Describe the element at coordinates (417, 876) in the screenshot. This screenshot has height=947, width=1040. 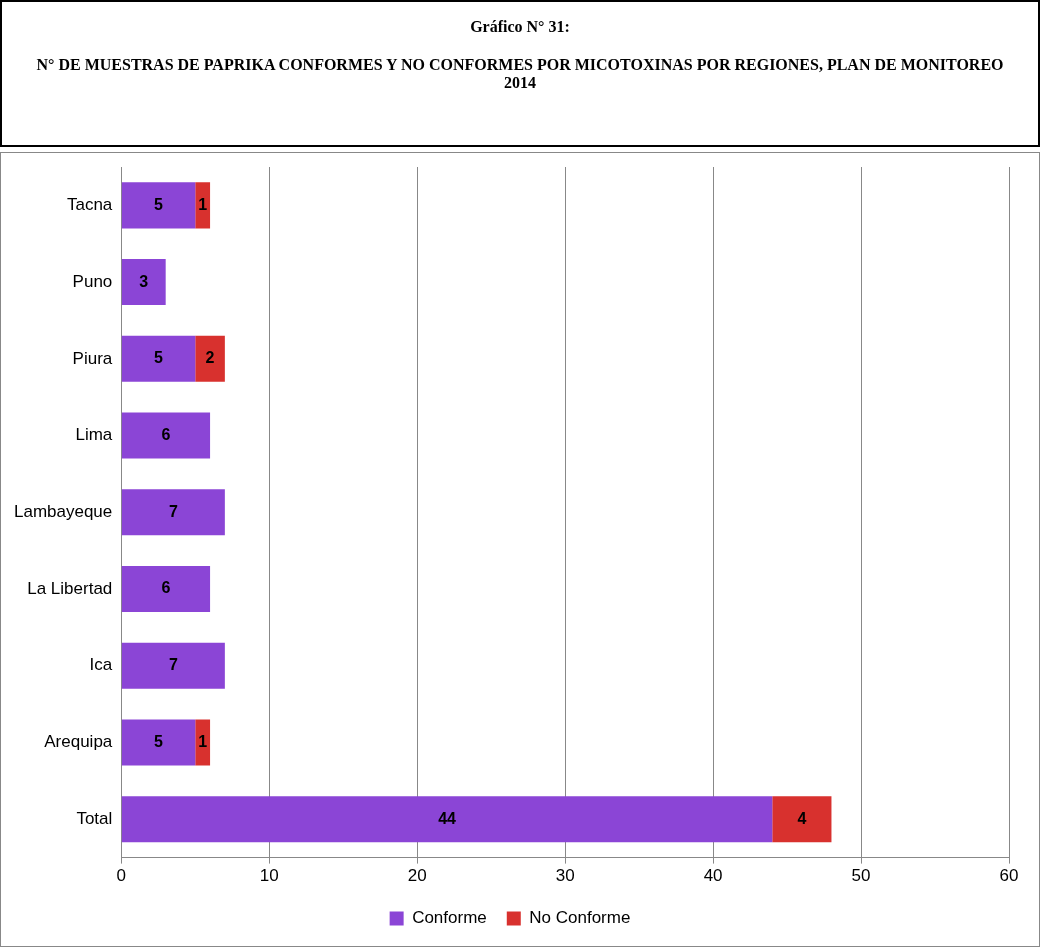
I see `x-tick-label: 20` at that location.